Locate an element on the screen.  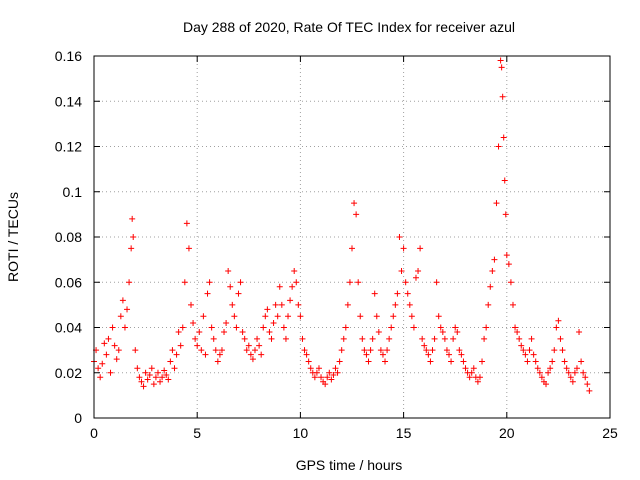
x-tick-label: 5 is located at coordinates (197, 433).